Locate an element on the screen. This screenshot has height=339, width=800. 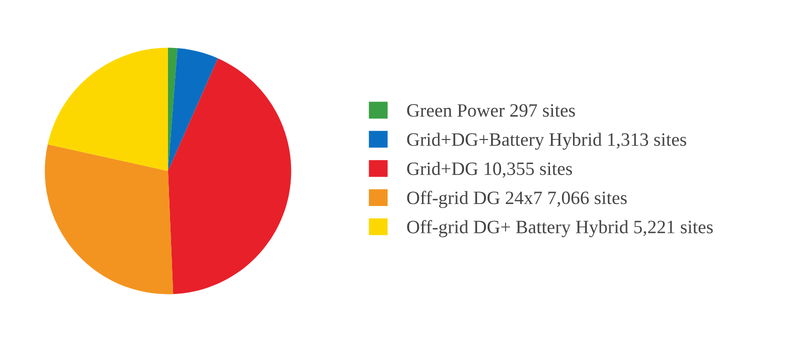
legend-label: Off-grid DG 24x7 7,066 sites is located at coordinates (517, 199).